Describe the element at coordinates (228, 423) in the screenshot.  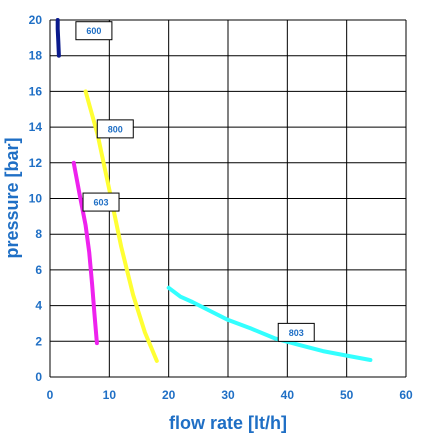
I see `x-axis-title: flow rate [lt/h]` at that location.